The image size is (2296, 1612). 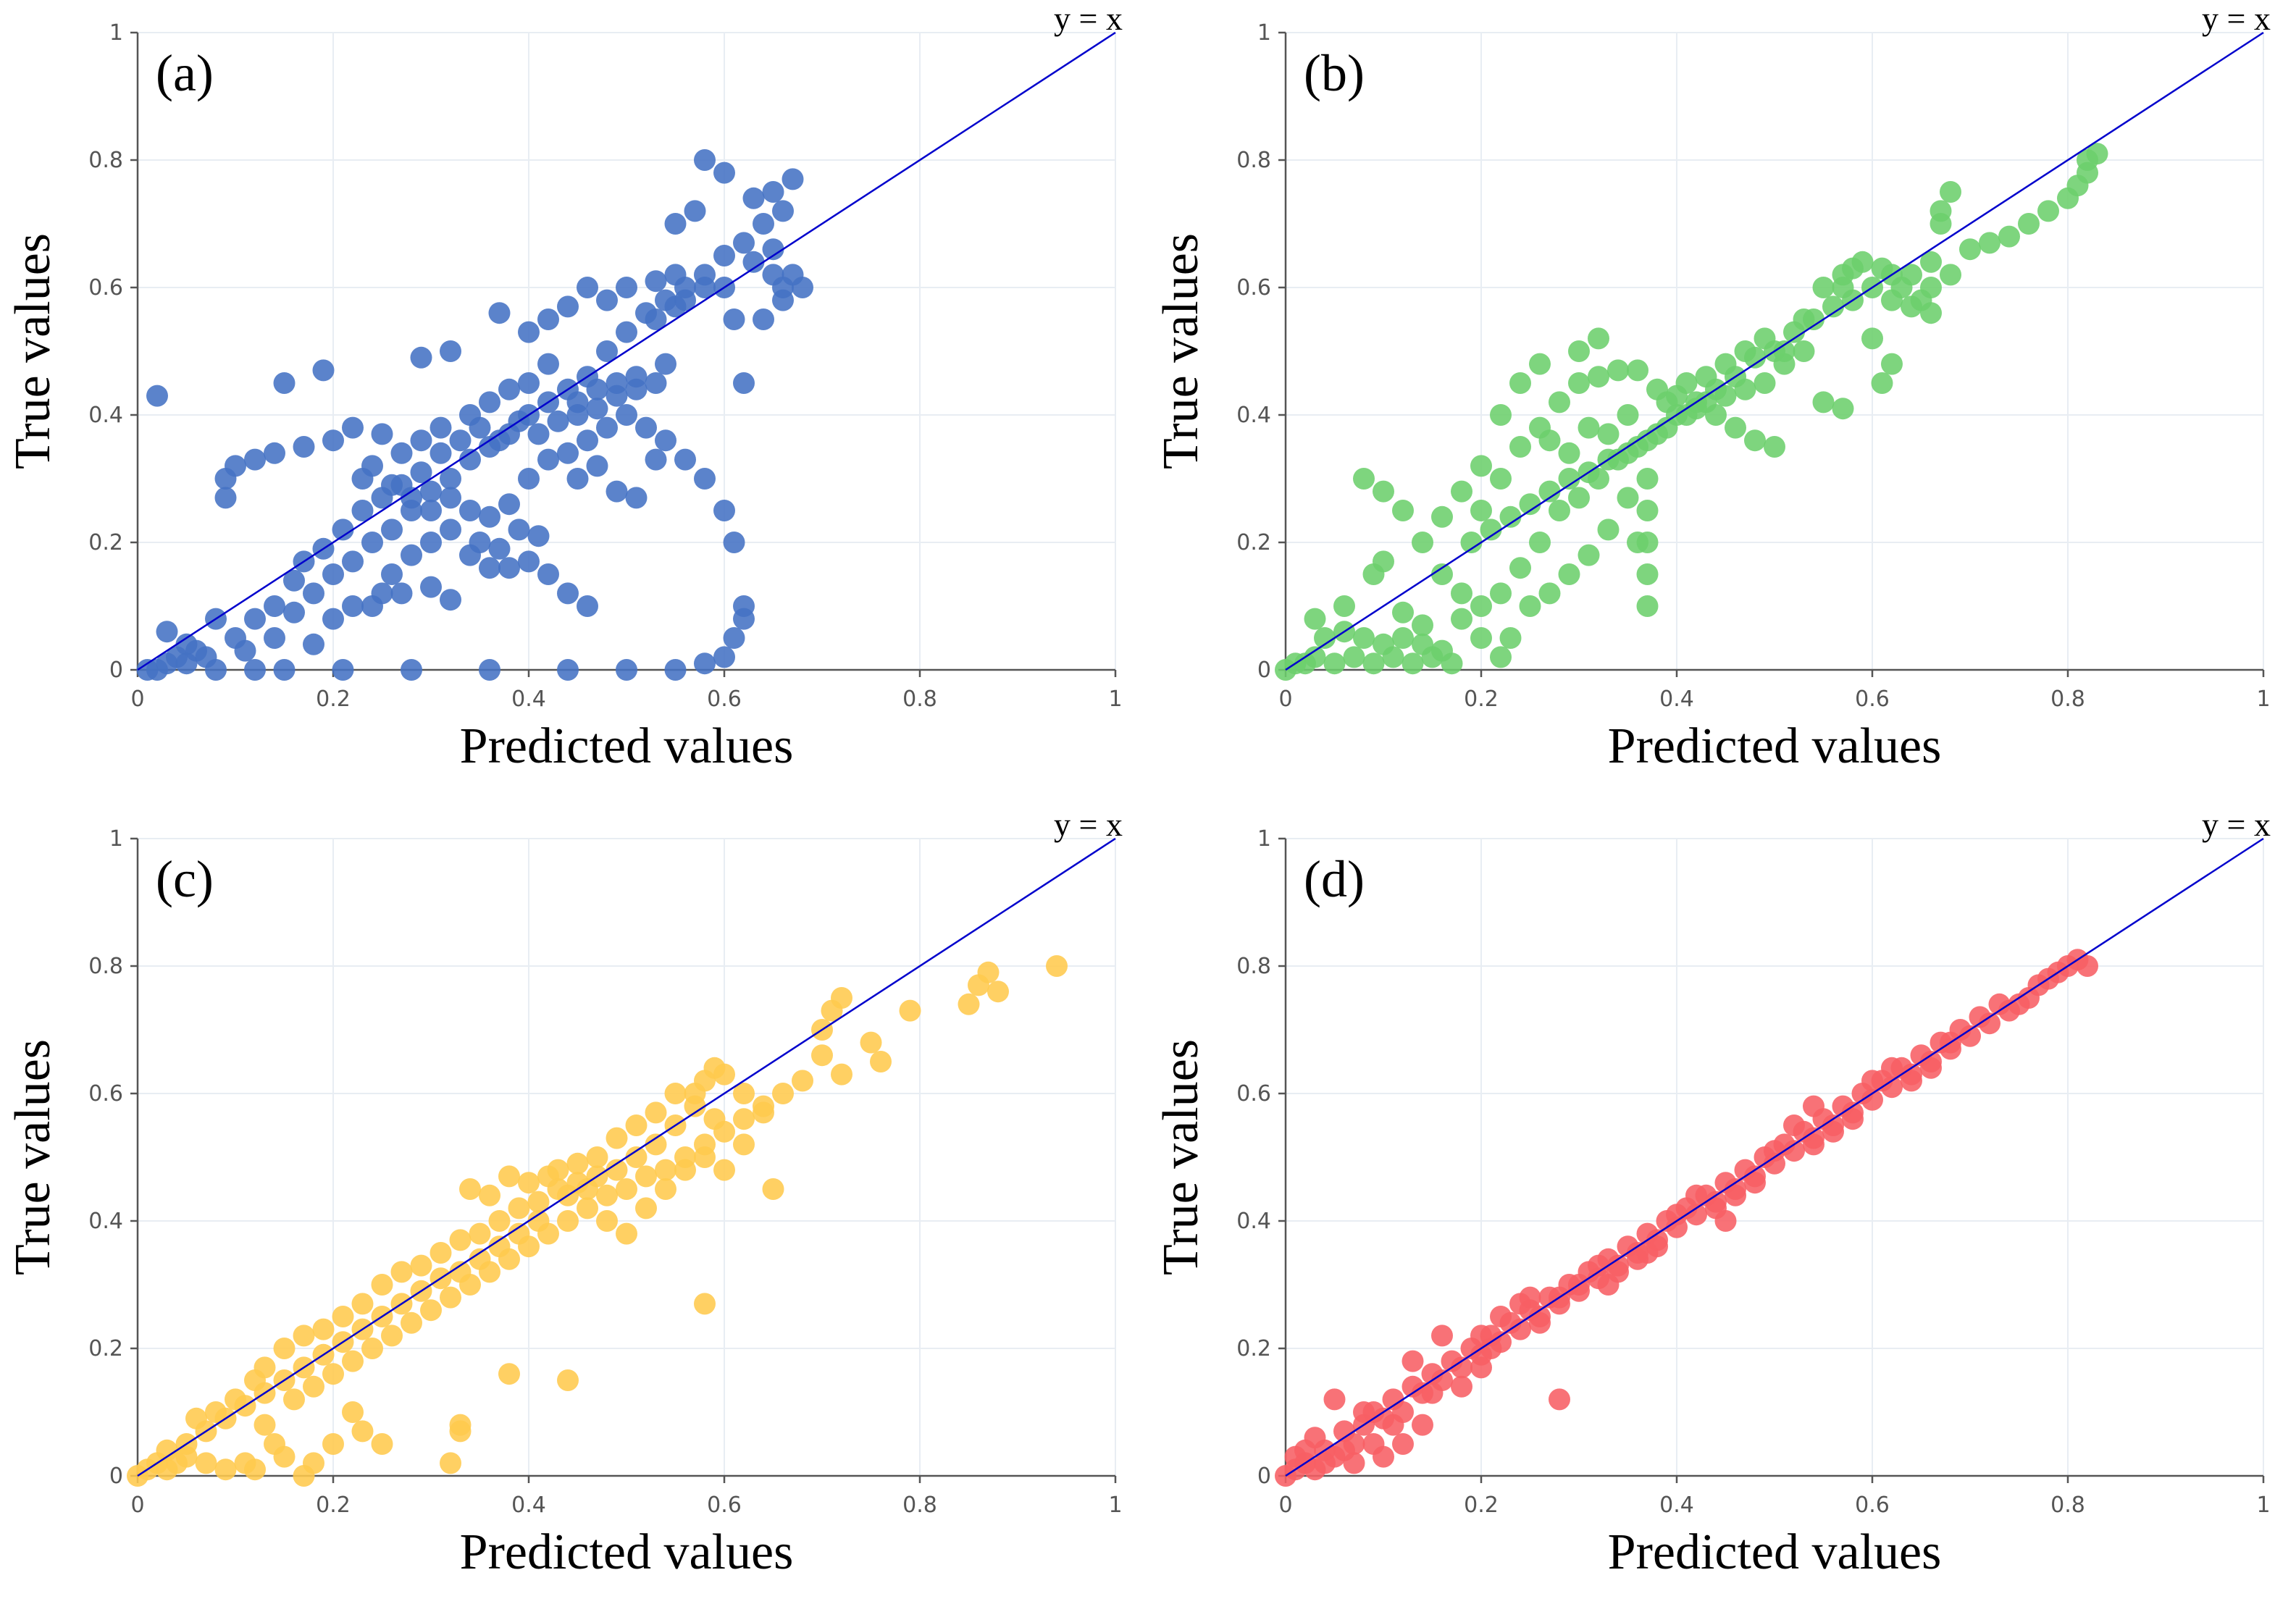 What do you see at coordinates (919, 1505) in the screenshot?
I see `x-tick-label: 0.8` at bounding box center [919, 1505].